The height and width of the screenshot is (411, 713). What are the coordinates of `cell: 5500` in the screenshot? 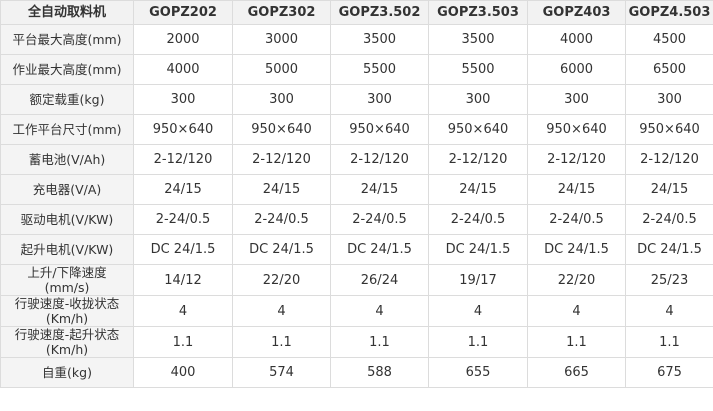 It's located at (379, 69).